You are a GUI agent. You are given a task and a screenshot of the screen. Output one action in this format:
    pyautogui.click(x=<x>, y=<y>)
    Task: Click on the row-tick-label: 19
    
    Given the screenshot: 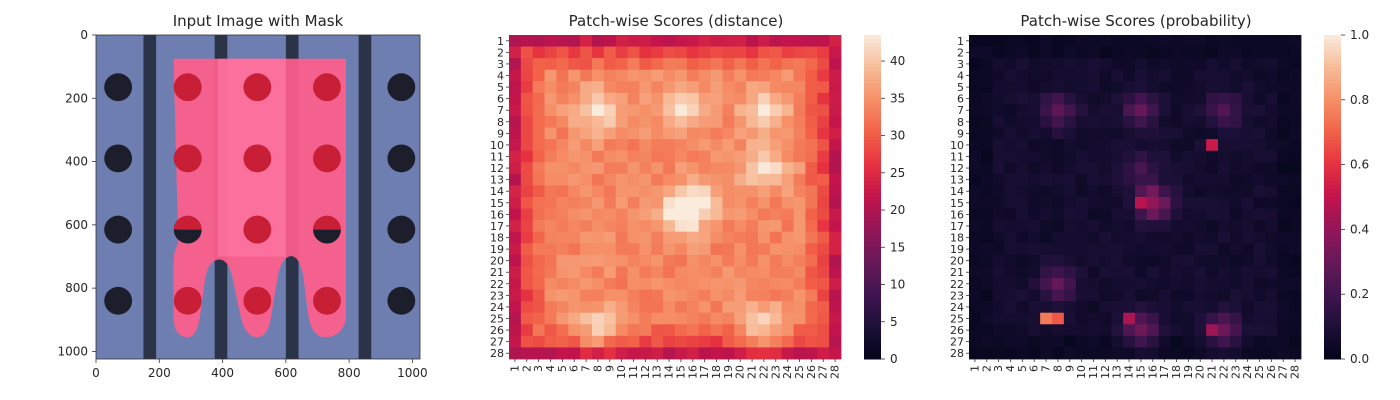 What is the action you would take?
    pyautogui.click(x=957, y=249)
    